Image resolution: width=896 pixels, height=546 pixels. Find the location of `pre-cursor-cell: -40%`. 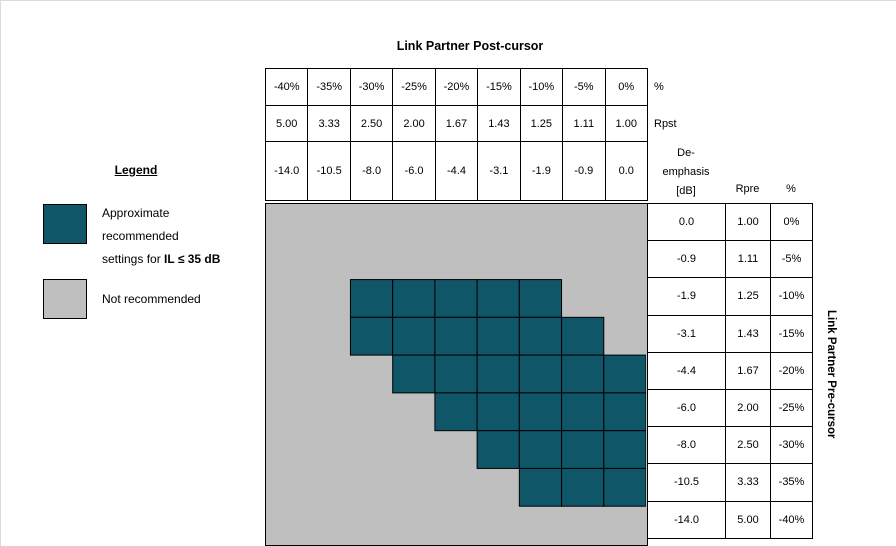

pre-cursor-cell: -40% is located at coordinates (791, 519).